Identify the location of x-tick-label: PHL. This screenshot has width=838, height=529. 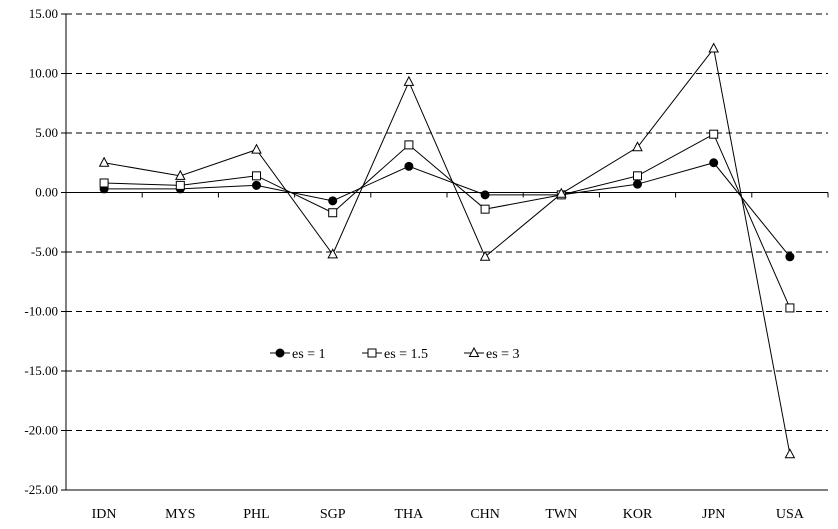
(256, 514).